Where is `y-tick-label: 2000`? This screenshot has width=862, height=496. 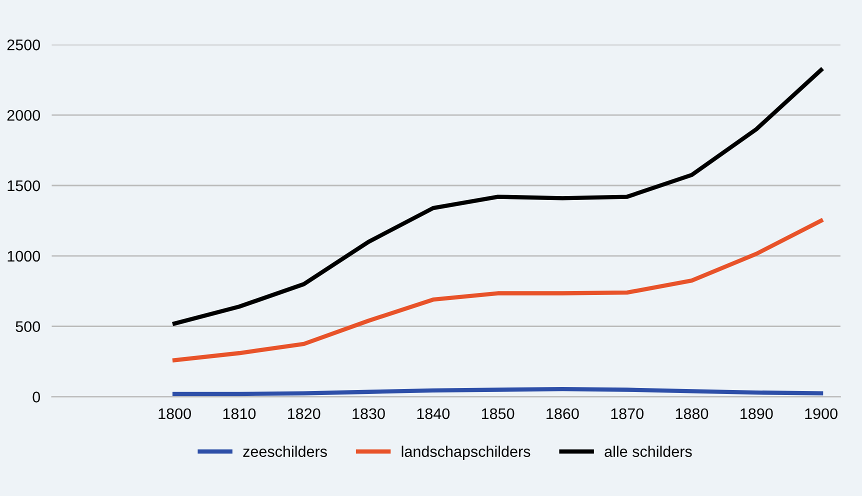
y-tick-label: 2000 is located at coordinates (23, 115).